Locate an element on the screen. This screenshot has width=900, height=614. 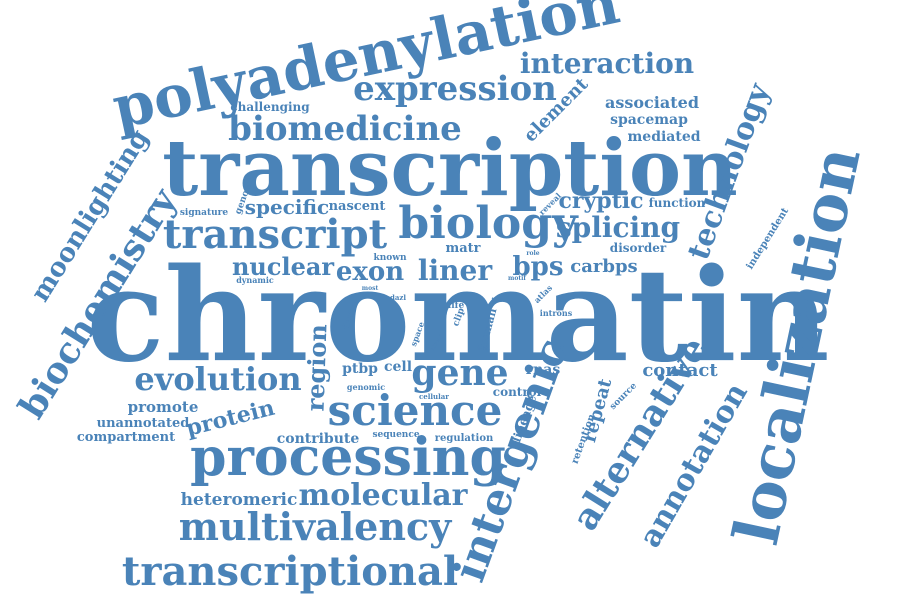
word-sequence: sequence is located at coordinates (395, 435).